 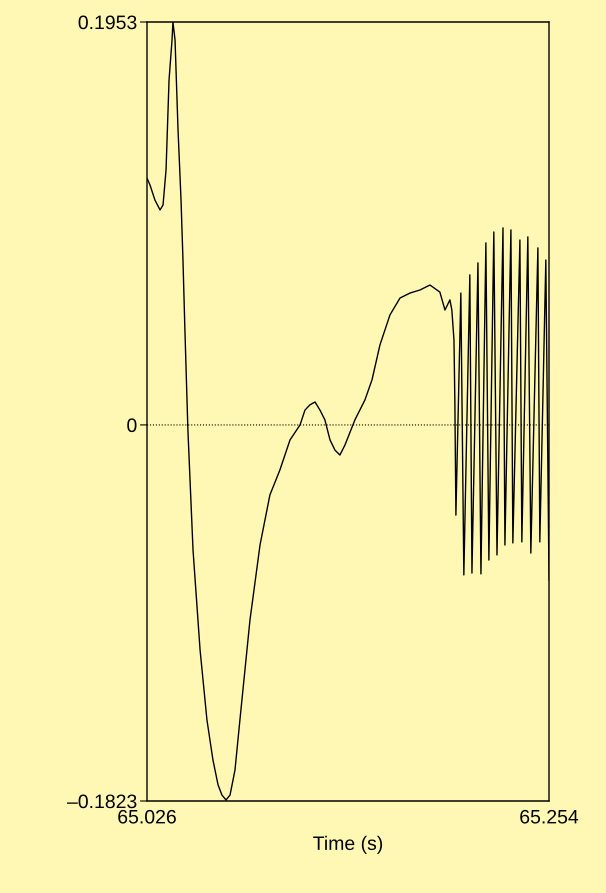 What do you see at coordinates (347, 845) in the screenshot?
I see `x-axis-title: Time (s)` at bounding box center [347, 845].